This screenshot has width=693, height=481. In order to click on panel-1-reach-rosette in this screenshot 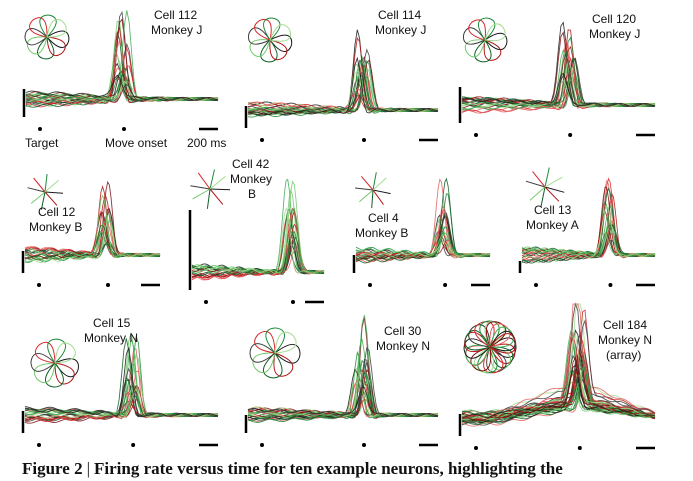, I will do `click(47, 37)`.